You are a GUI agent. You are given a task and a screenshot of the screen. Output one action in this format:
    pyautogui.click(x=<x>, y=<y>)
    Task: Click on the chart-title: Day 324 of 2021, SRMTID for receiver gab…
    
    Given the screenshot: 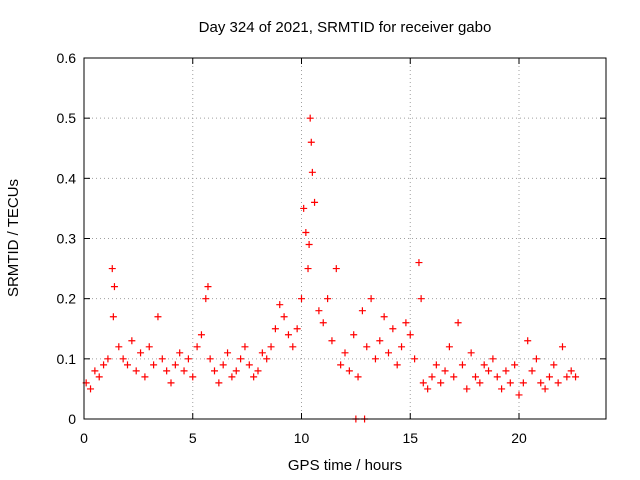 What is the action you would take?
    pyautogui.click(x=345, y=27)
    